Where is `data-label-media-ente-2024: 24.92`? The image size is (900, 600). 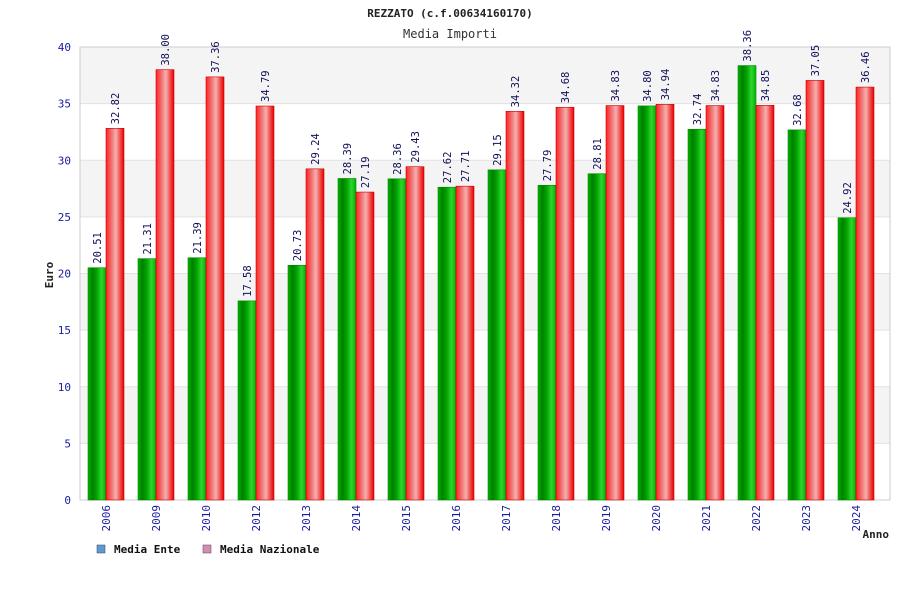 data-label-media-ente-2024: 24.92 is located at coordinates (848, 198).